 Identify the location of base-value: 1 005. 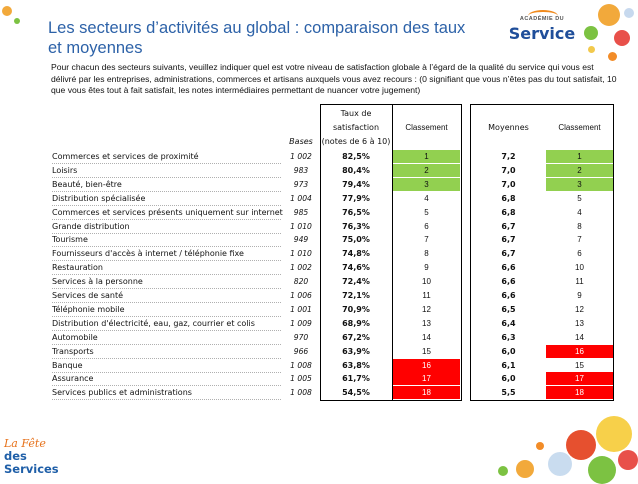
(301, 379).